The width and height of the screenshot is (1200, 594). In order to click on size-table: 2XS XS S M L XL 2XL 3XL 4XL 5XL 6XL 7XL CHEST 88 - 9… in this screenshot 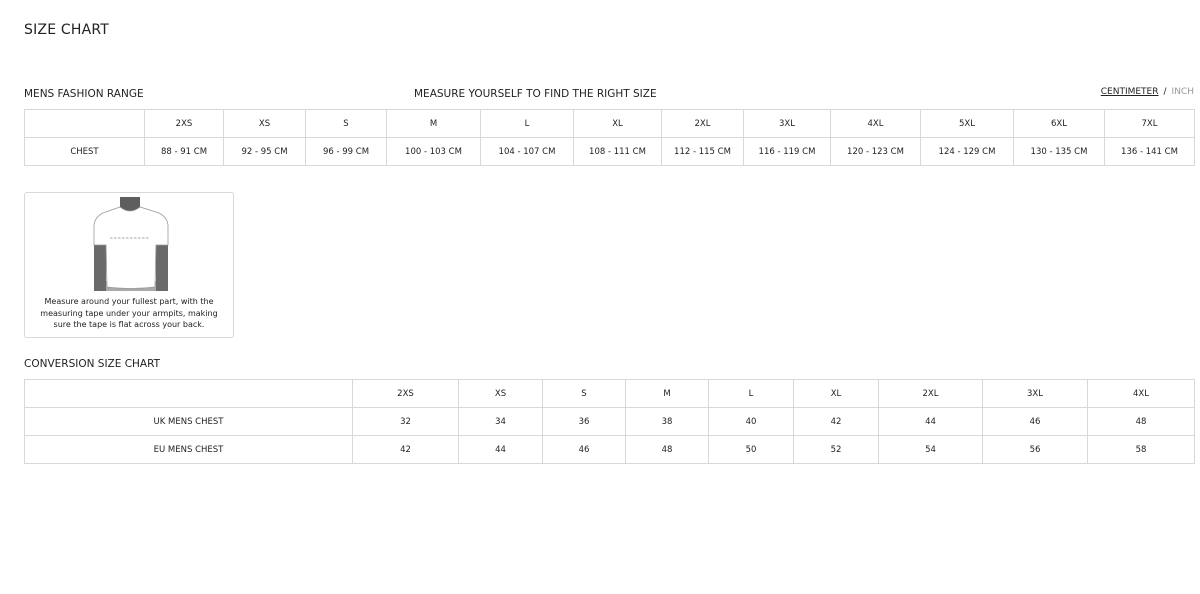, I will do `click(609, 137)`.